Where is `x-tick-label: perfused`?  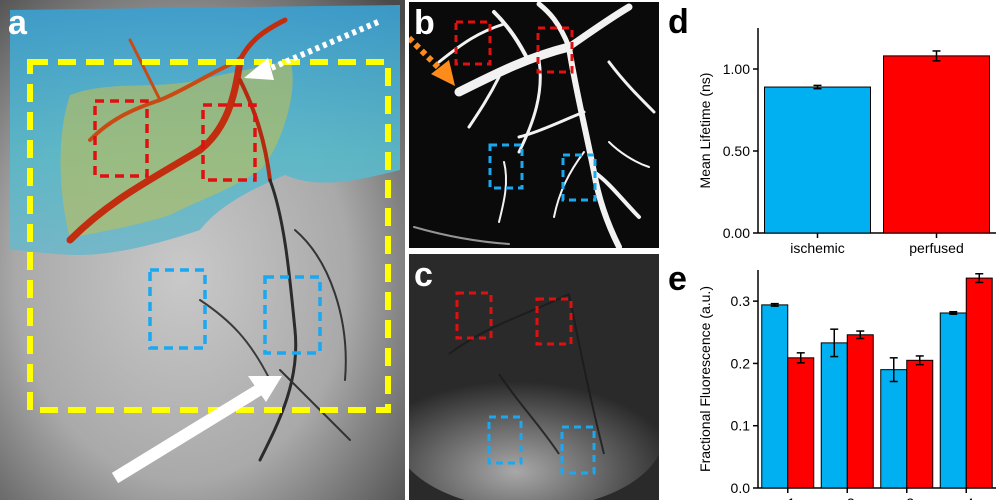
x-tick-label: perfused is located at coordinates (936, 248).